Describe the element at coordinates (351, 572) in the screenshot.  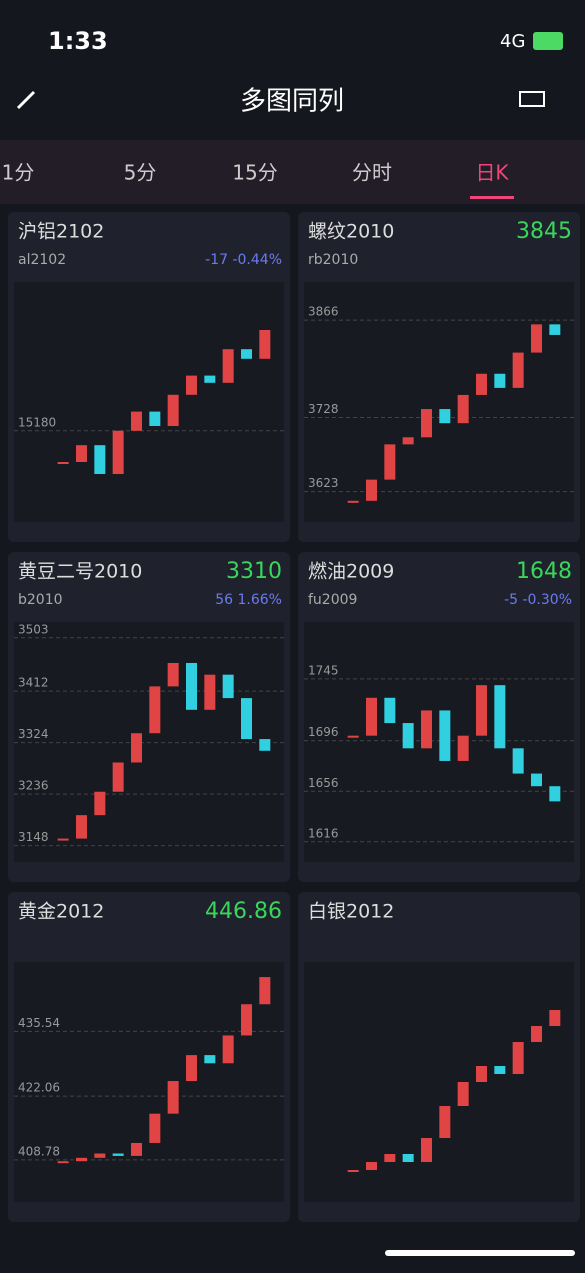
I see `panel-name: 燃油2009` at that location.